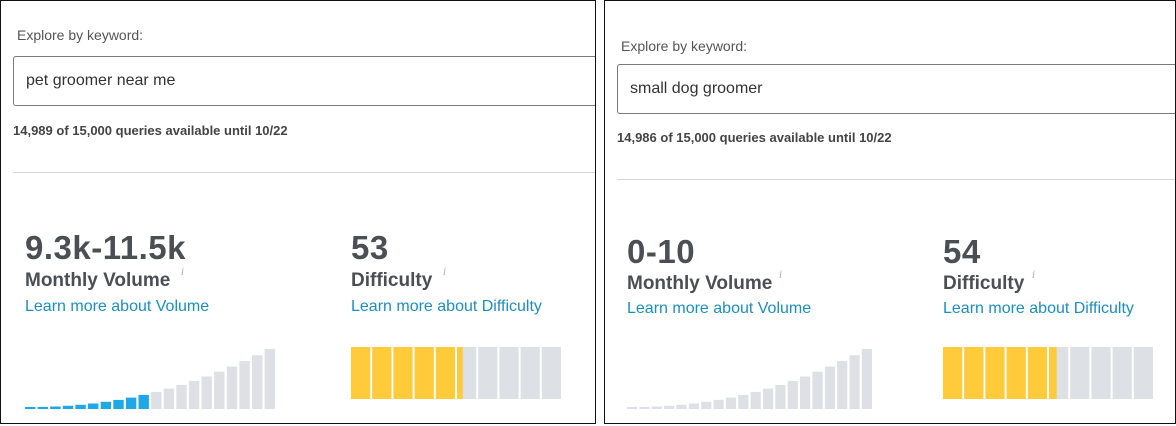 The image size is (1176, 426). Describe the element at coordinates (304, 81) in the screenshot. I see `keyword-search-input: pet groomer near me` at that location.